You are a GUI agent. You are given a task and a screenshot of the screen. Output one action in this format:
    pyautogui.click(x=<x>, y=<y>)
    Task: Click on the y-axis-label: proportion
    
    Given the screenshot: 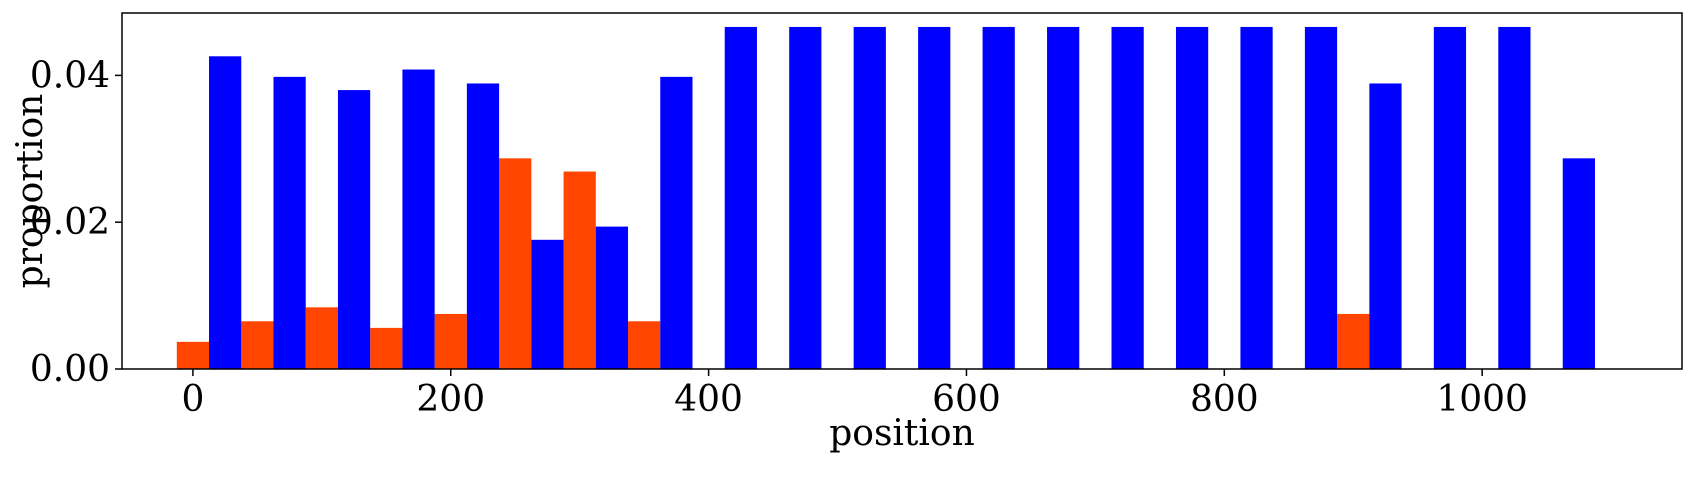 What is the action you would take?
    pyautogui.click(x=30, y=191)
    